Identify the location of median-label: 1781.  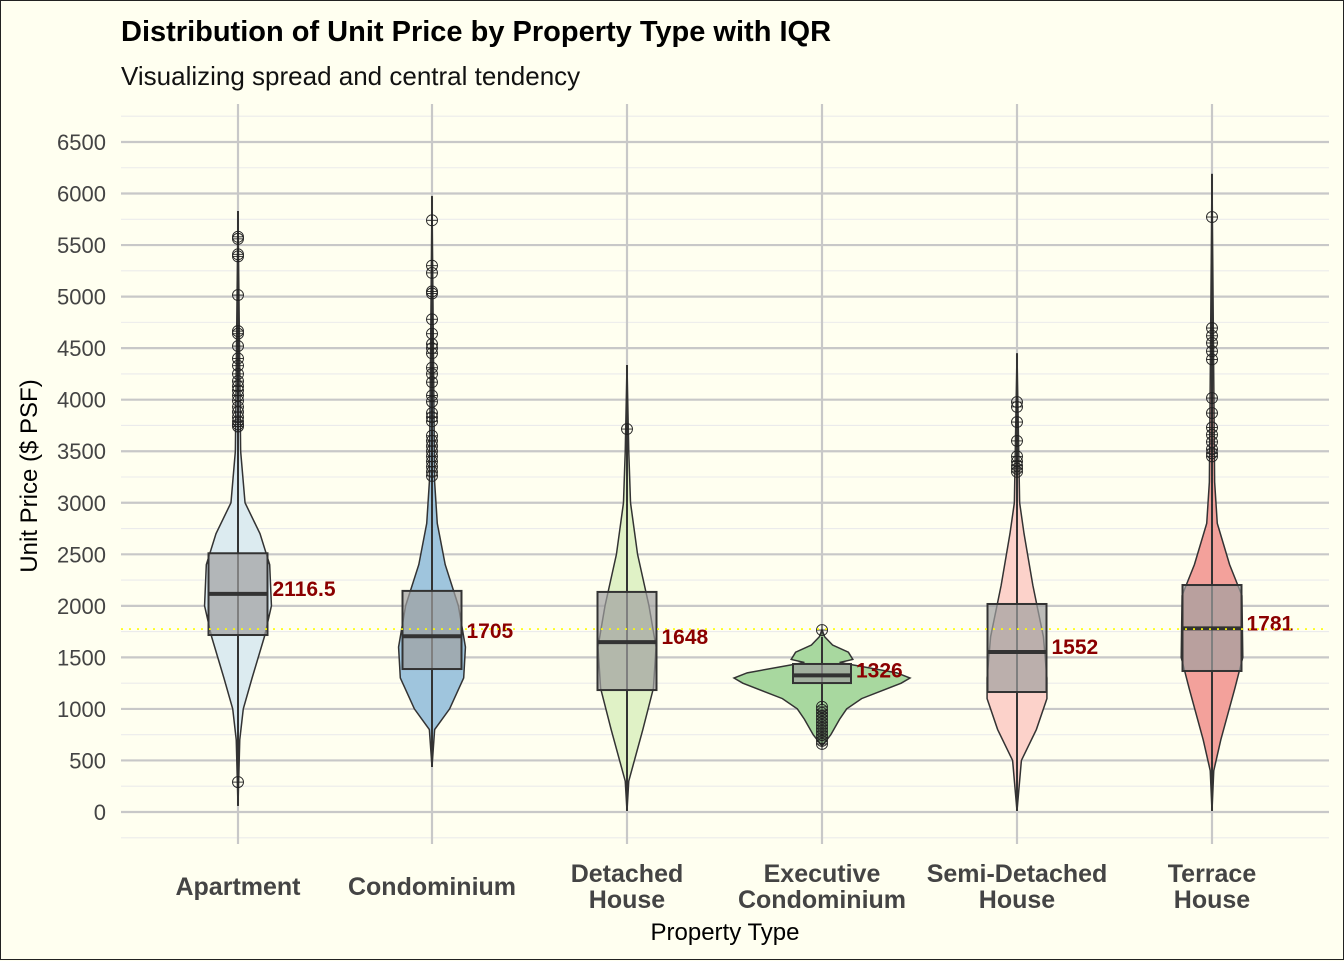
(1270, 623).